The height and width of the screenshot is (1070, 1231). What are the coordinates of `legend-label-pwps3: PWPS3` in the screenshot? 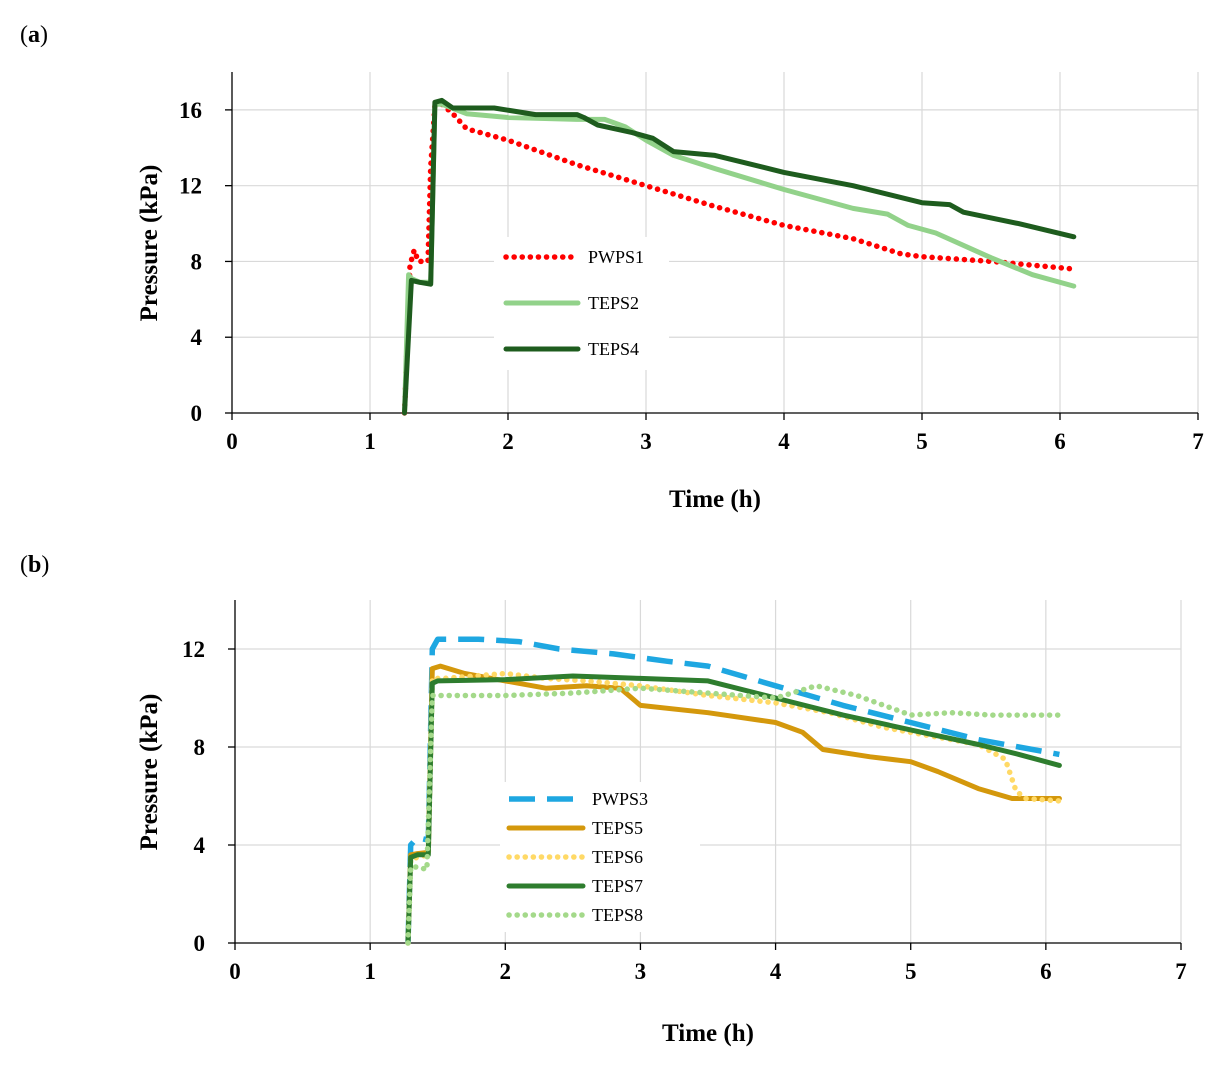 It's located at (620, 799).